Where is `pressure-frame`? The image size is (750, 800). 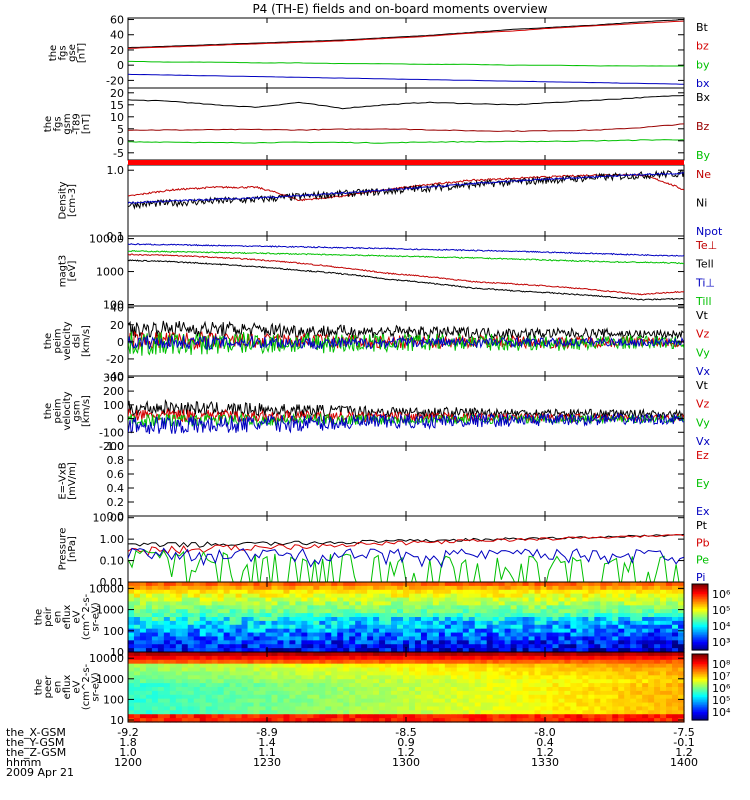
pressure-frame is located at coordinates (406, 549).